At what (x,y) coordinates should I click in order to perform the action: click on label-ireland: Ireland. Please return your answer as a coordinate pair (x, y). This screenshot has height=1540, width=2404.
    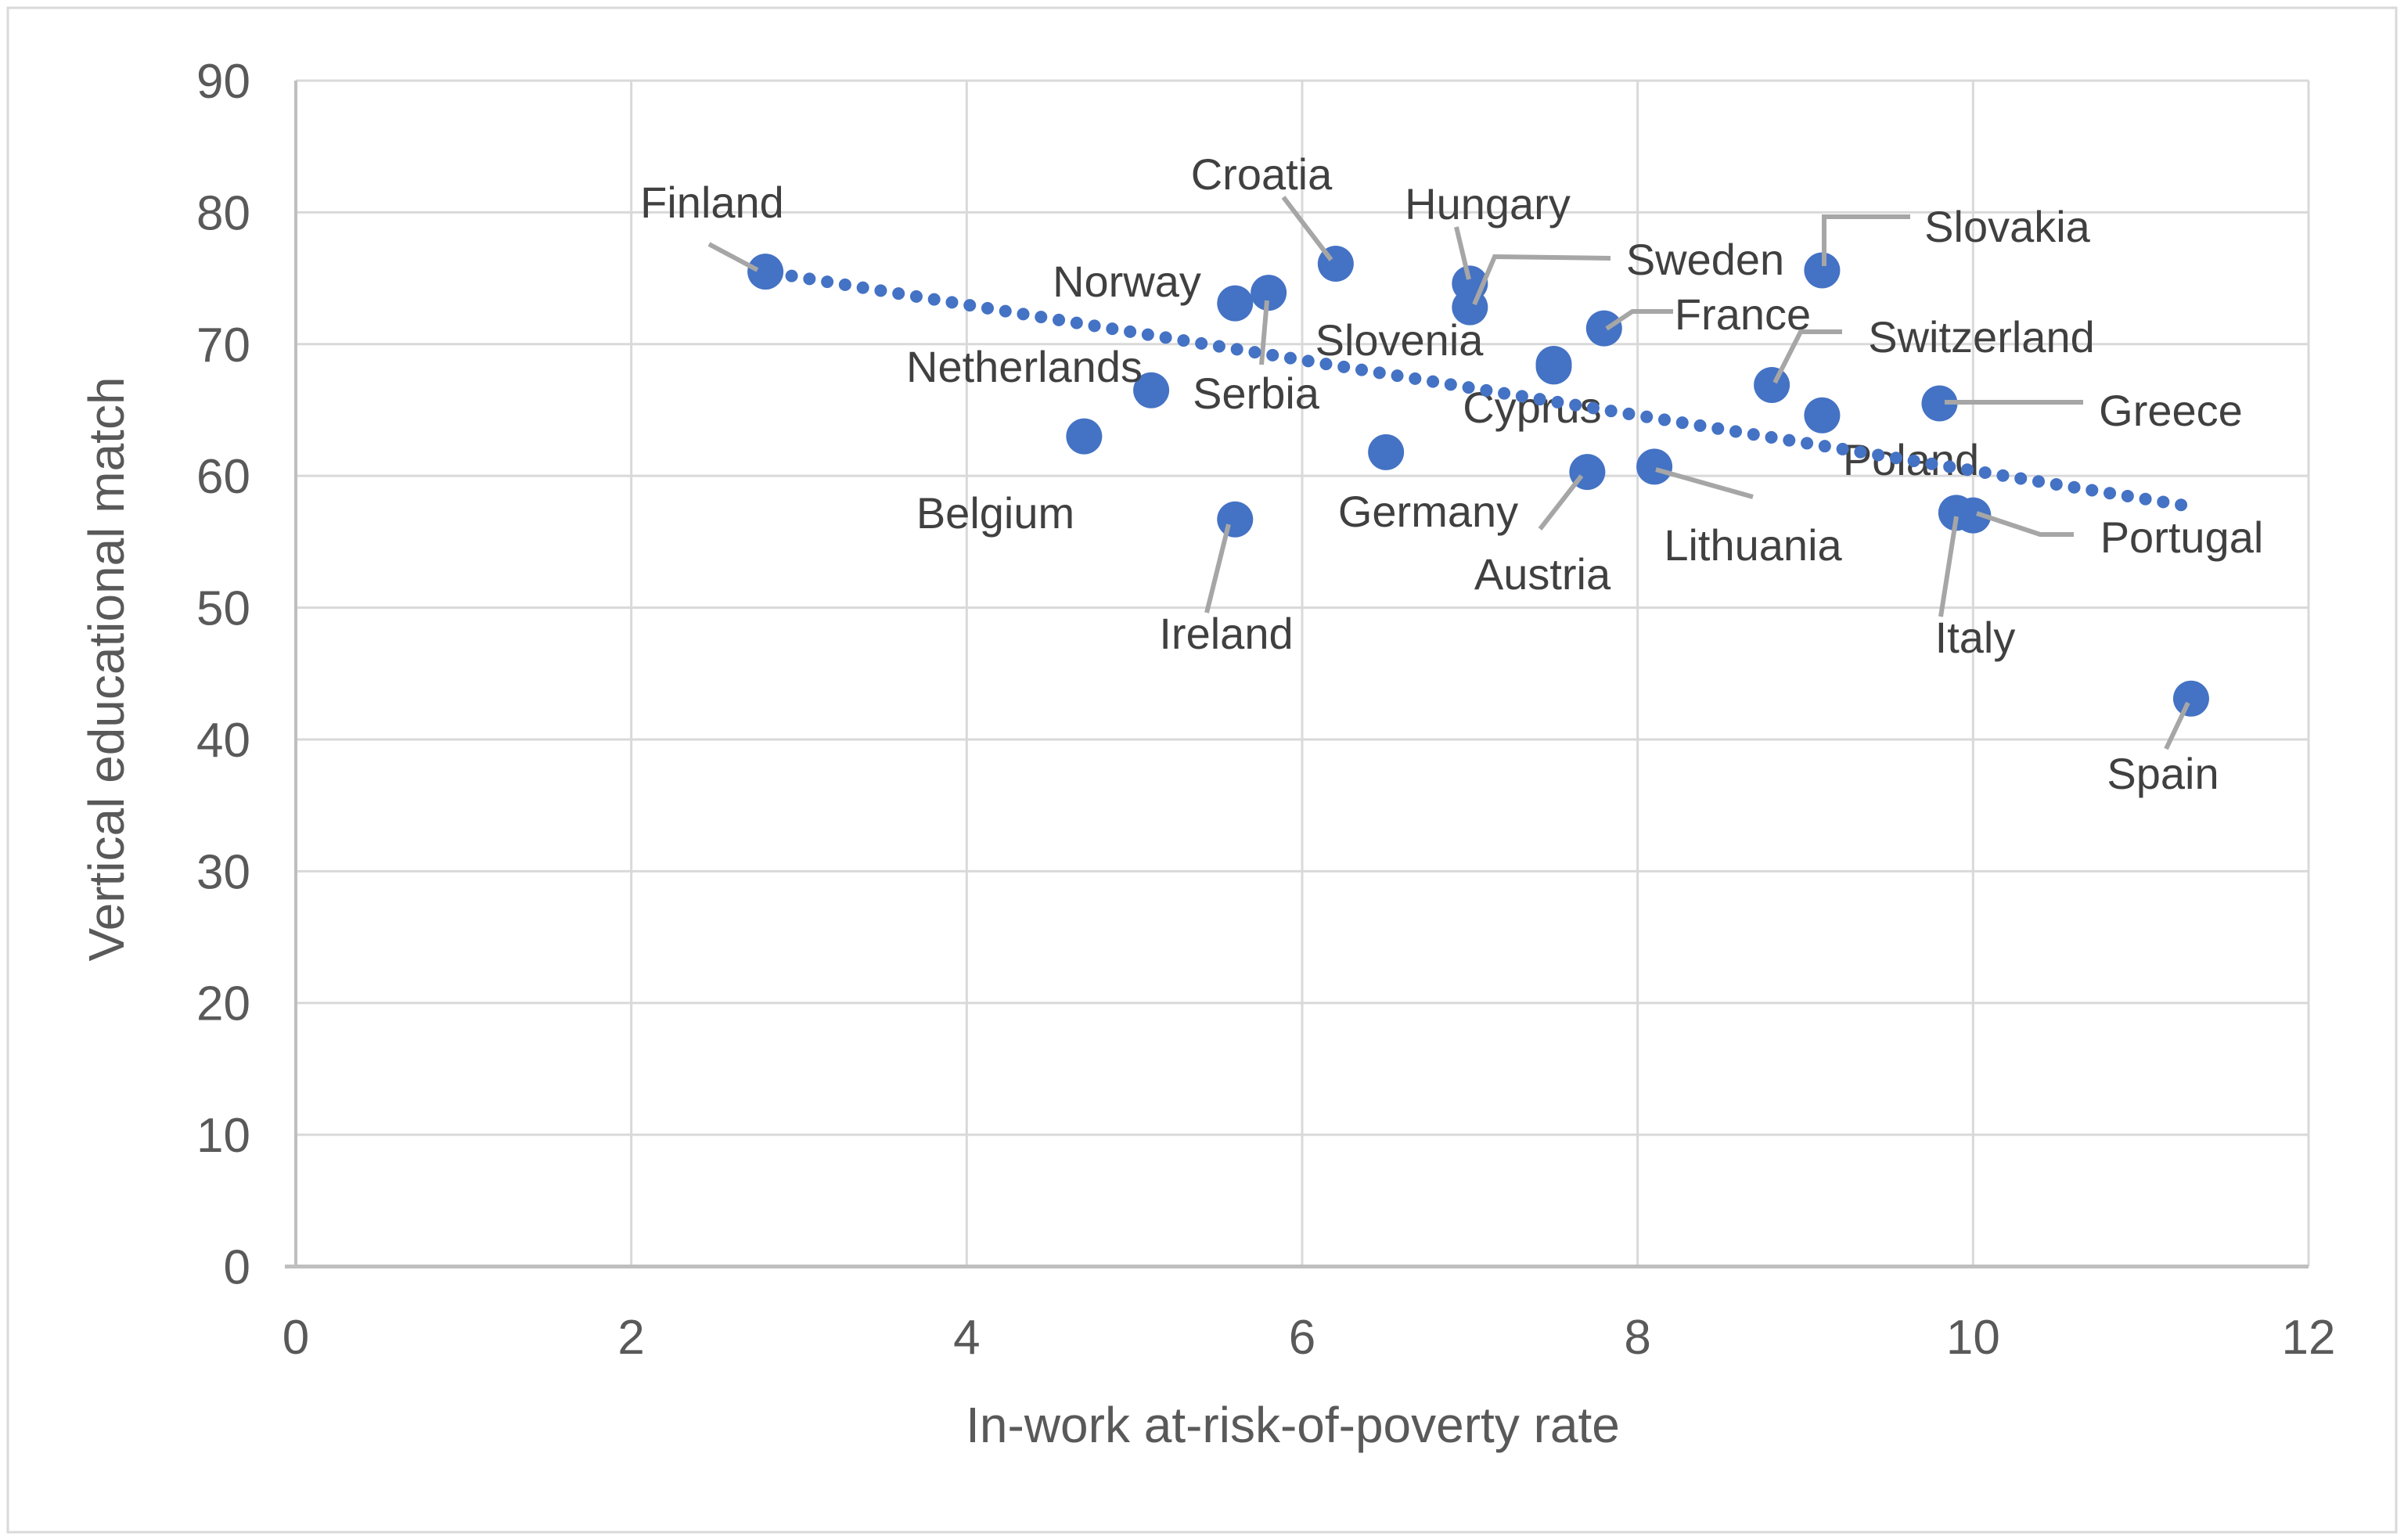
    Looking at the image, I should click on (1226, 633).